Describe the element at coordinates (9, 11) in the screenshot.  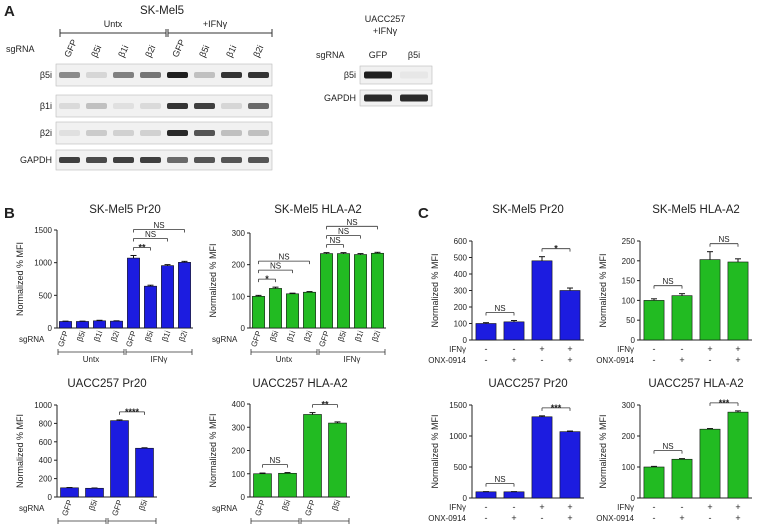
I see `panel-letter-a: A` at that location.